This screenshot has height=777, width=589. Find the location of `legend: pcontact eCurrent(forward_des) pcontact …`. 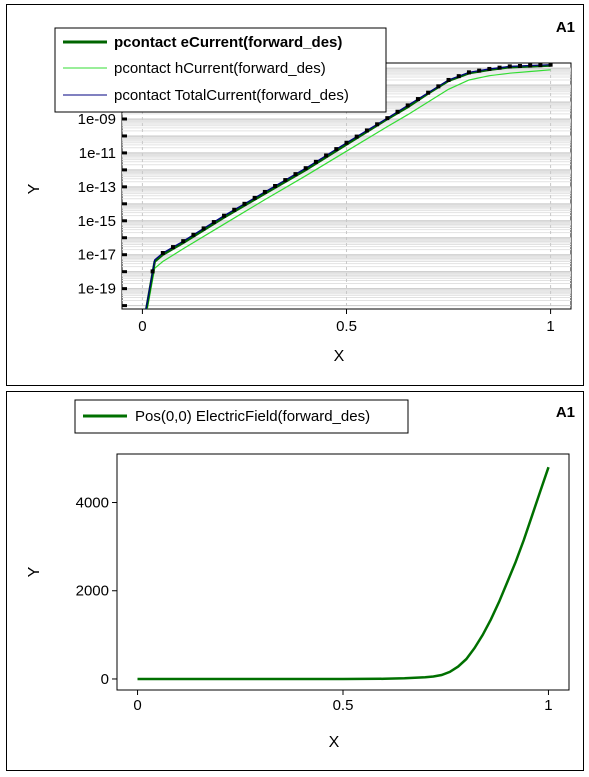

legend: pcontact eCurrent(forward_des) pcontact … is located at coordinates (220, 70).